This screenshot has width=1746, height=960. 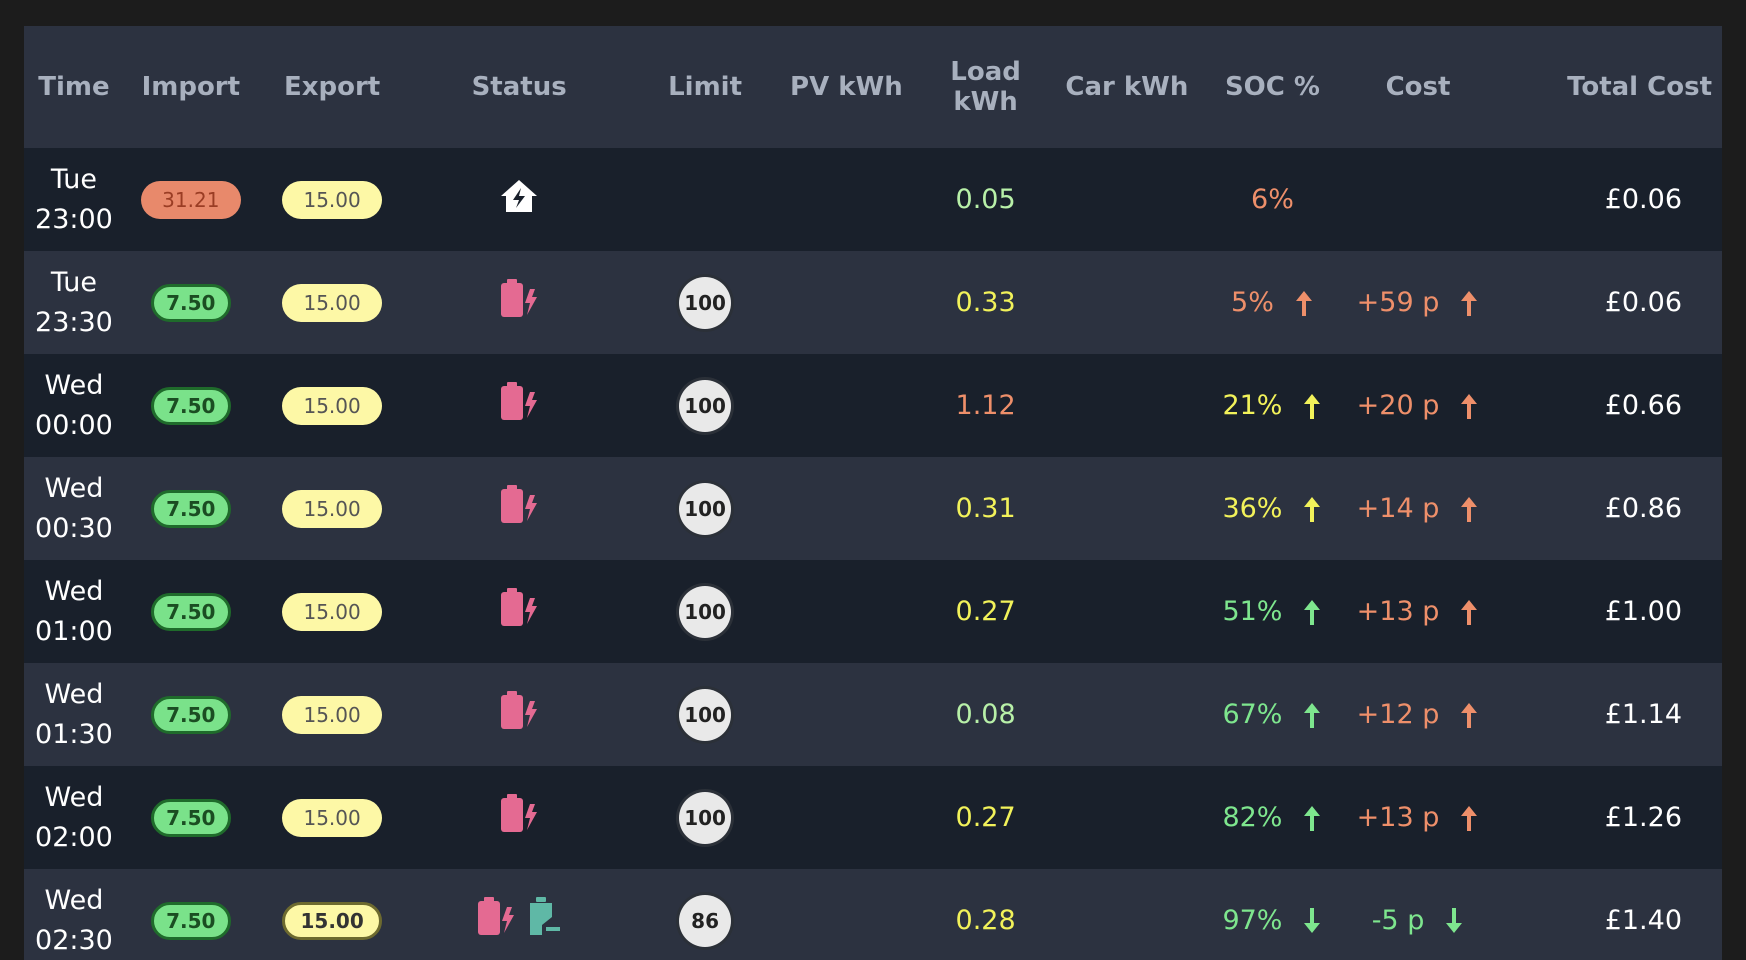 What do you see at coordinates (873, 714) in the screenshot?
I see `table-row: Wed 01:30 7.50 15.00 100 0.08 67%` at bounding box center [873, 714].